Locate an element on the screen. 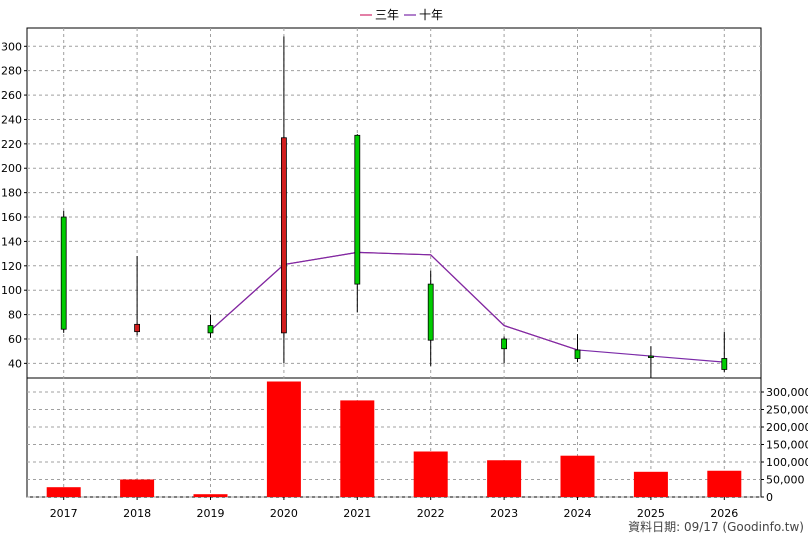  x-tick-label: 2024 is located at coordinates (578, 513).